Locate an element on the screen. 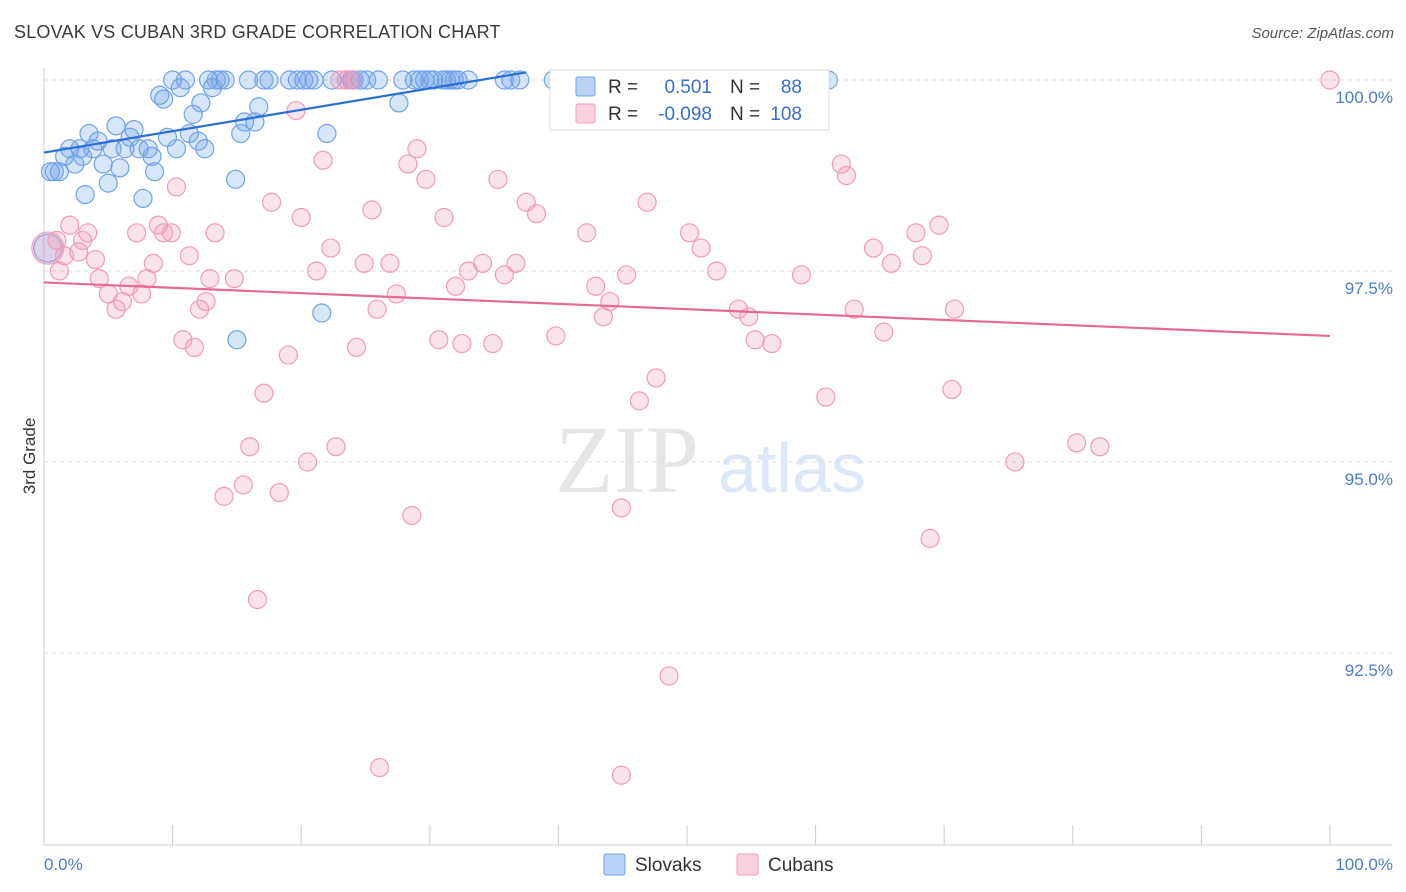 This screenshot has height=892, width=1406. series-legend: Slovaks Cubans is located at coordinates (718, 864).